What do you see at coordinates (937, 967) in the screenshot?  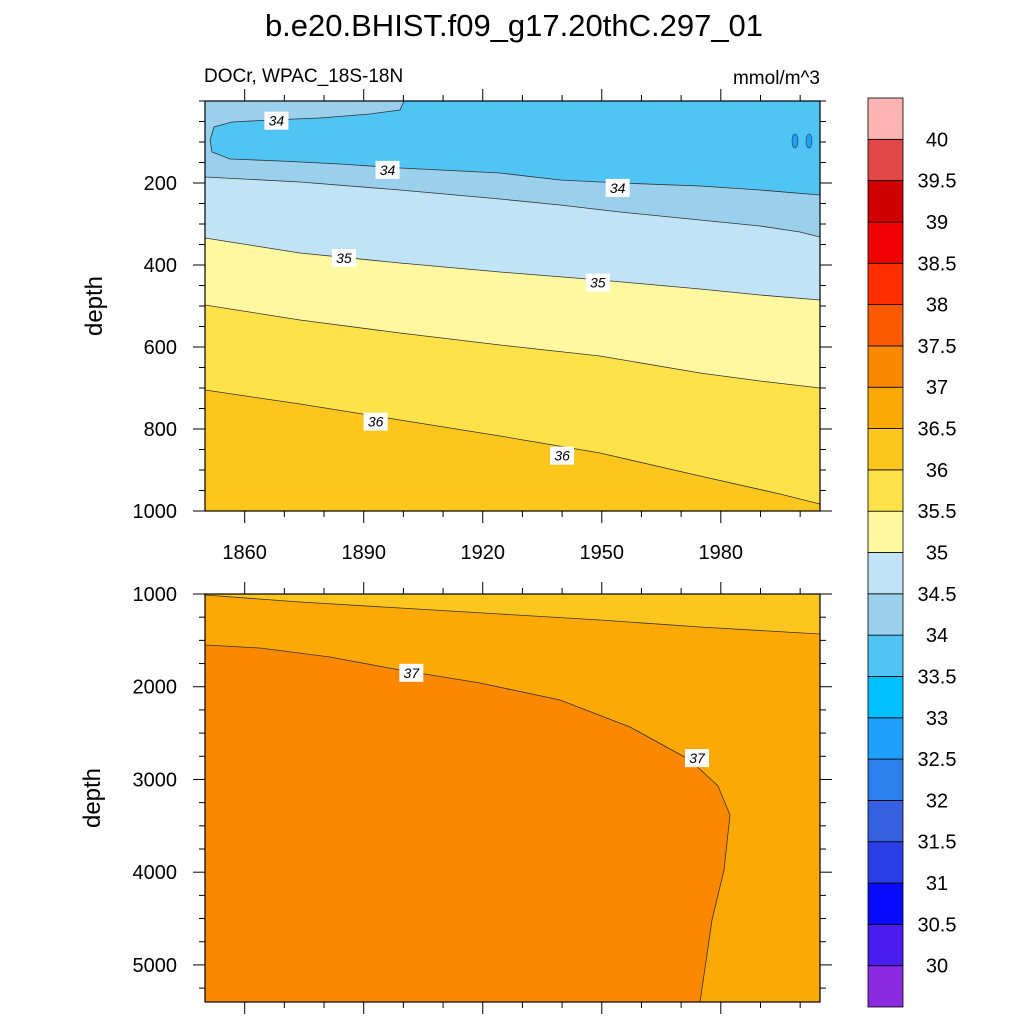 I see `colorbar-label: 30` at bounding box center [937, 967].